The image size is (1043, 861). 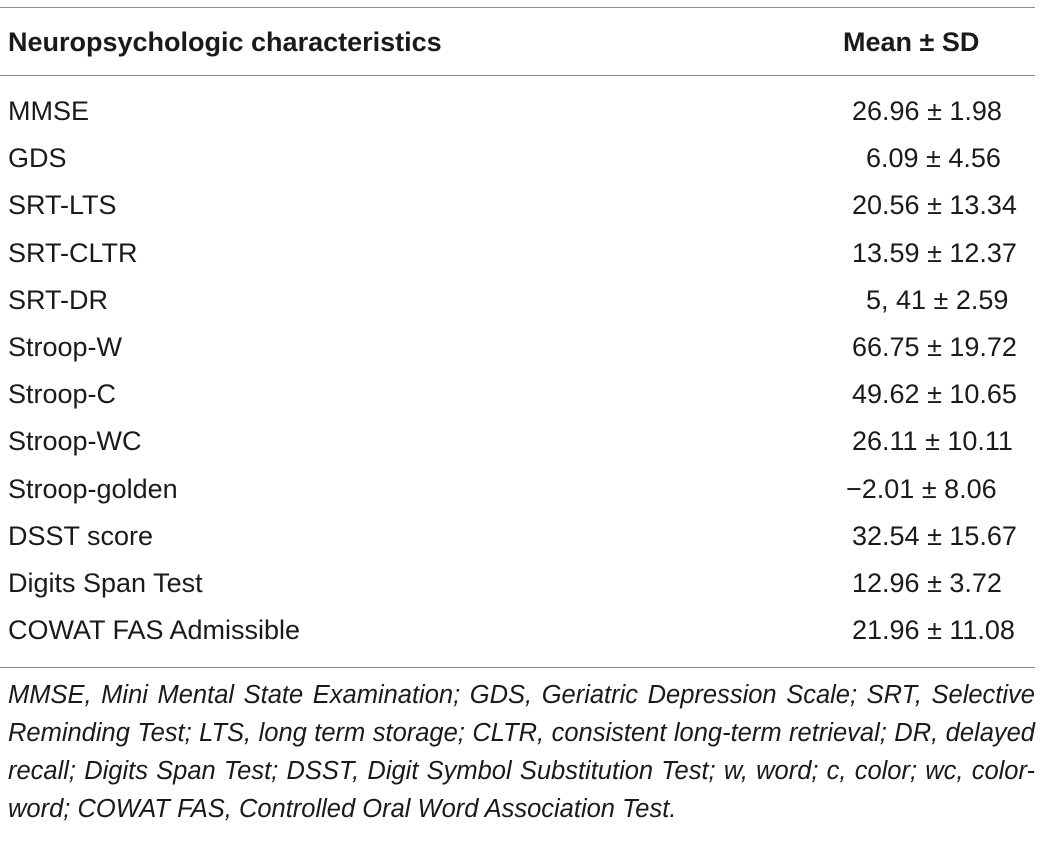 What do you see at coordinates (911, 42) in the screenshot?
I see `header-mean-sd: Mean ± SD` at bounding box center [911, 42].